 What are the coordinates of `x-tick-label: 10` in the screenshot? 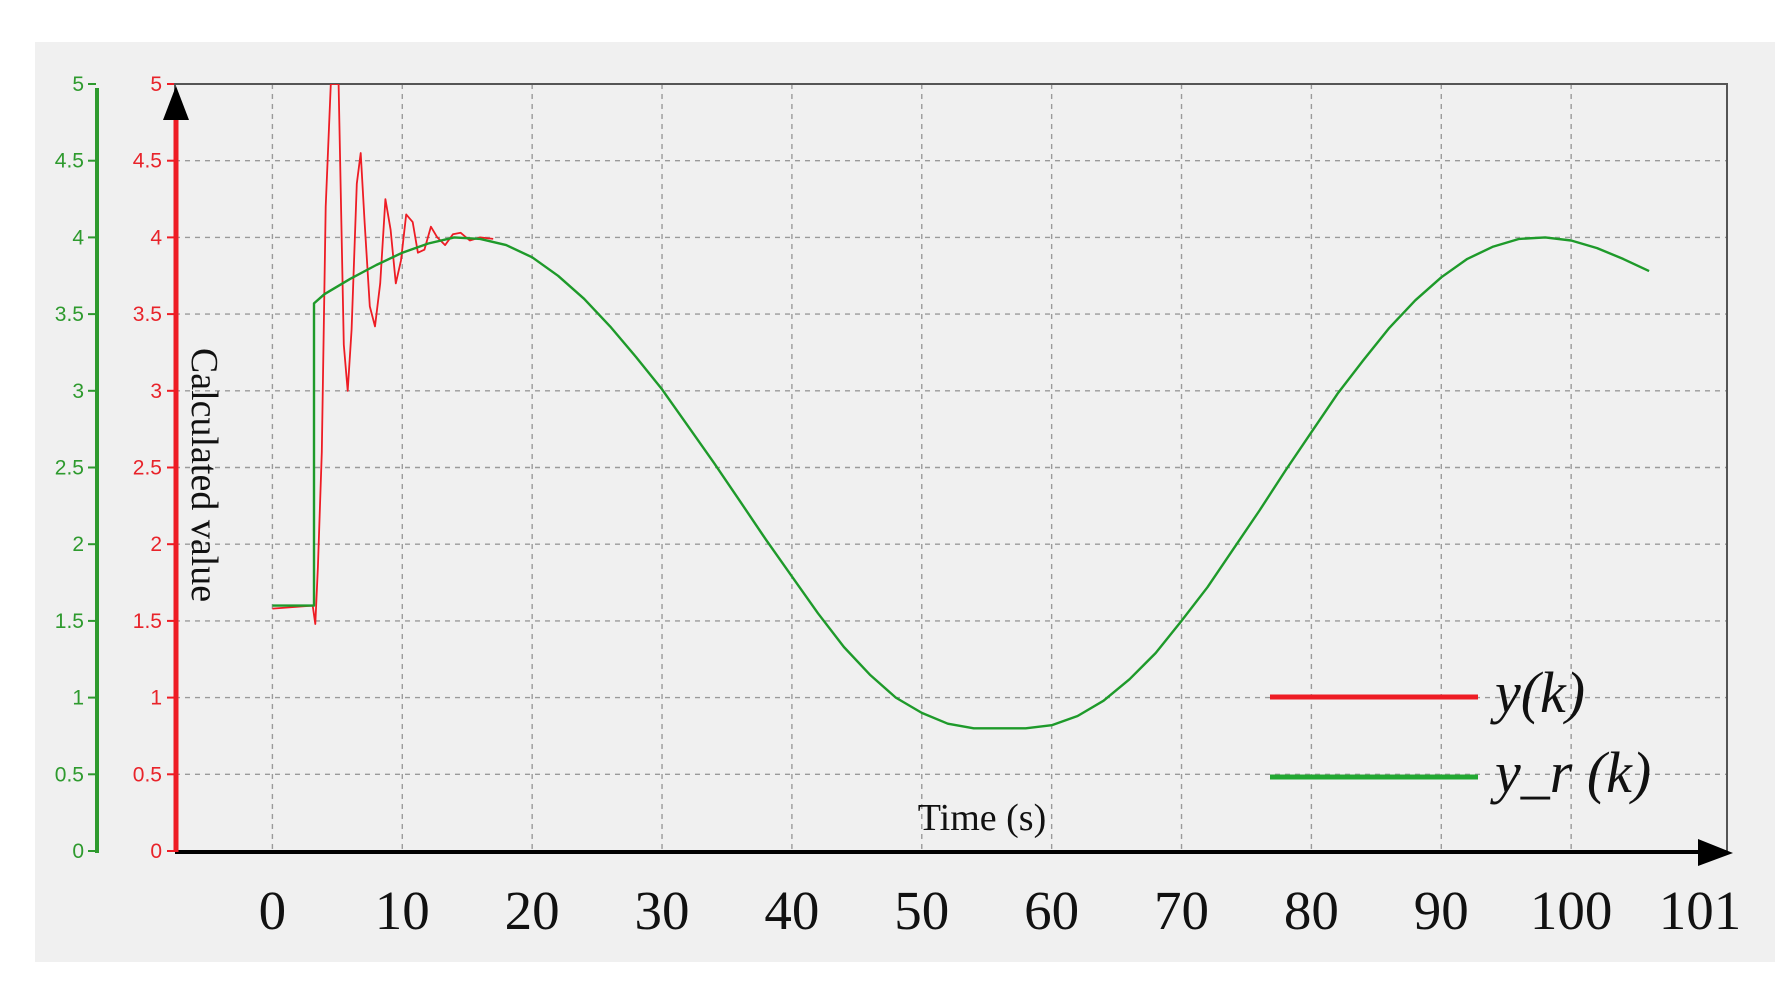 It's located at (402, 910).